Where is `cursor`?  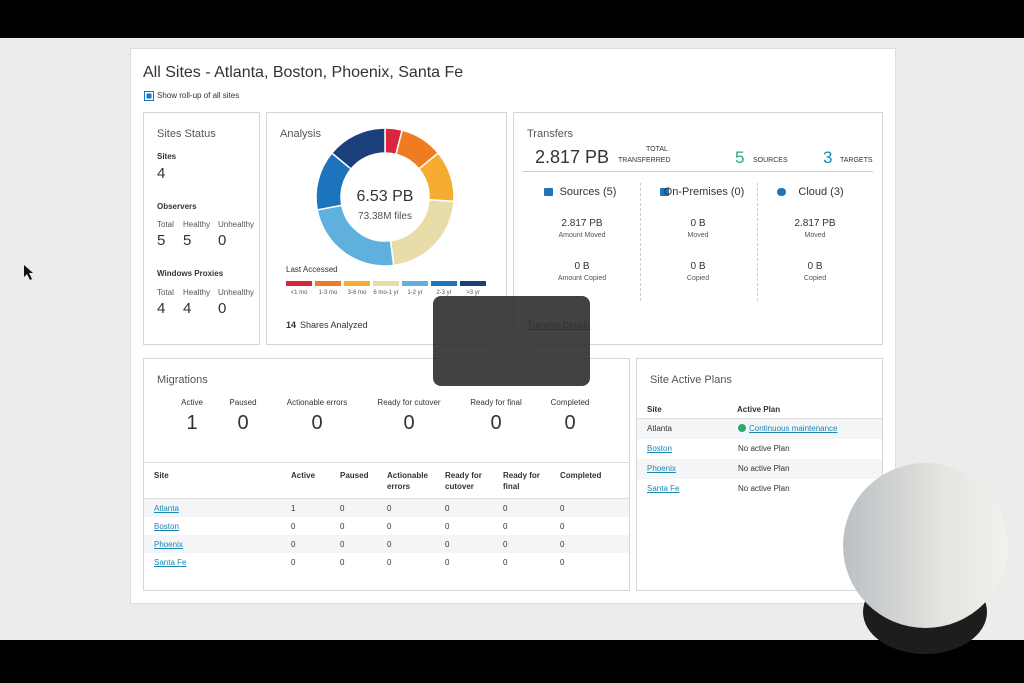 cursor is located at coordinates (28, 272).